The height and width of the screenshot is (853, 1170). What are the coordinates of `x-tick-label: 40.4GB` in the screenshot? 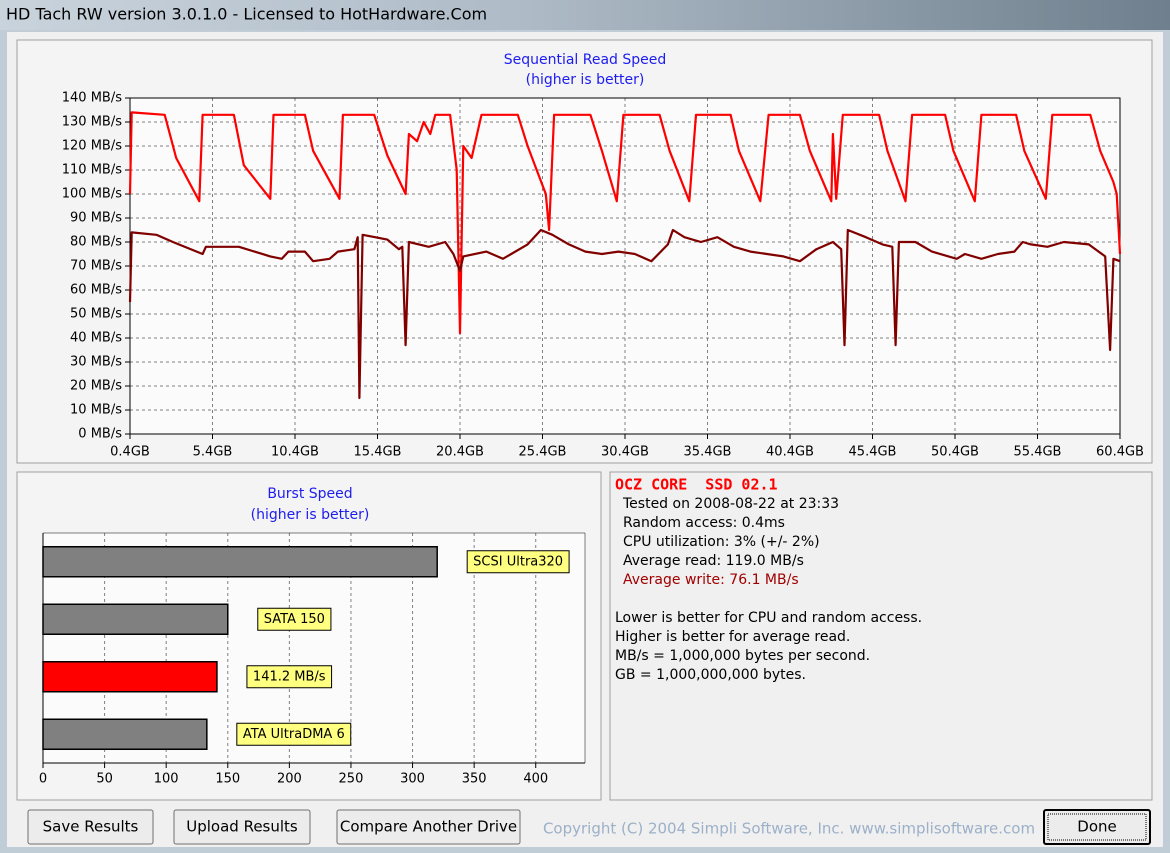 It's located at (790, 452).